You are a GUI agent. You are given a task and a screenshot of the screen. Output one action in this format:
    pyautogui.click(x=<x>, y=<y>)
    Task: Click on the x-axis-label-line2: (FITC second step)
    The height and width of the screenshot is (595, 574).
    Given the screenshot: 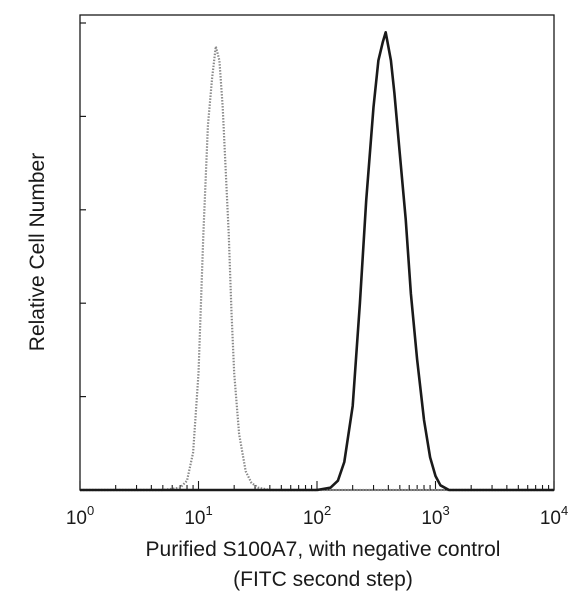 What is the action you would take?
    pyautogui.click(x=323, y=579)
    